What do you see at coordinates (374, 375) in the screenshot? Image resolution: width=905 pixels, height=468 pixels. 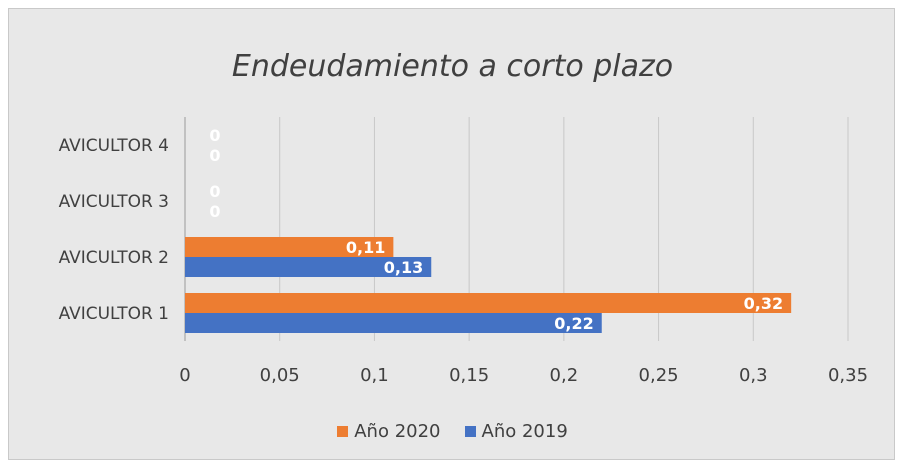 I see `x-tick-label: 0,1` at bounding box center [374, 375].